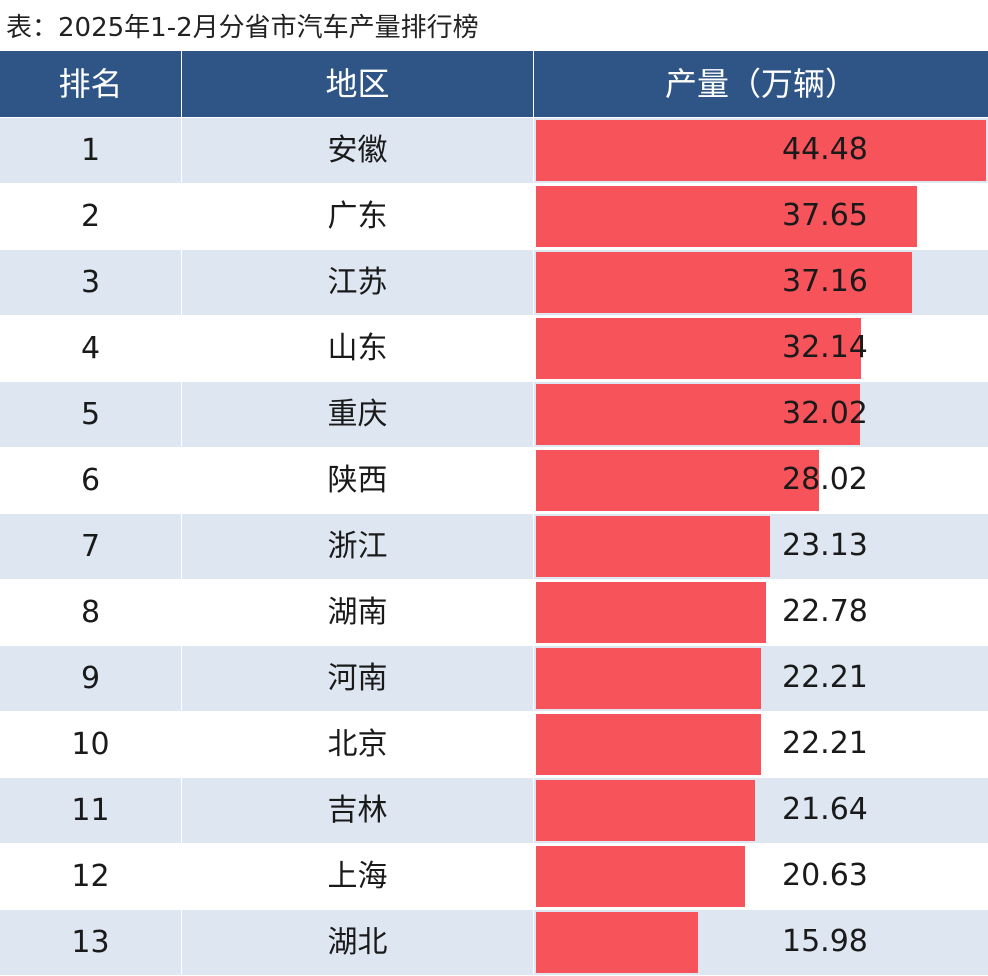 The image size is (988, 976). I want to click on output-cell: 37.16, so click(761, 282).